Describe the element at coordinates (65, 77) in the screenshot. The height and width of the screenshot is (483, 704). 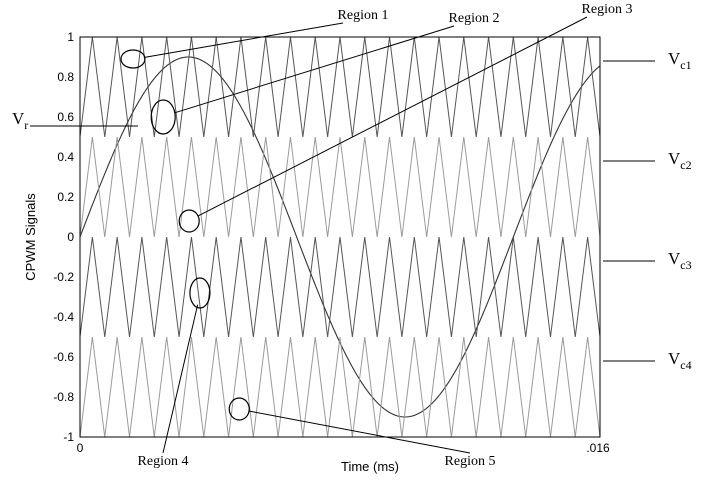
I see `y-tick-label: 0.8` at that location.